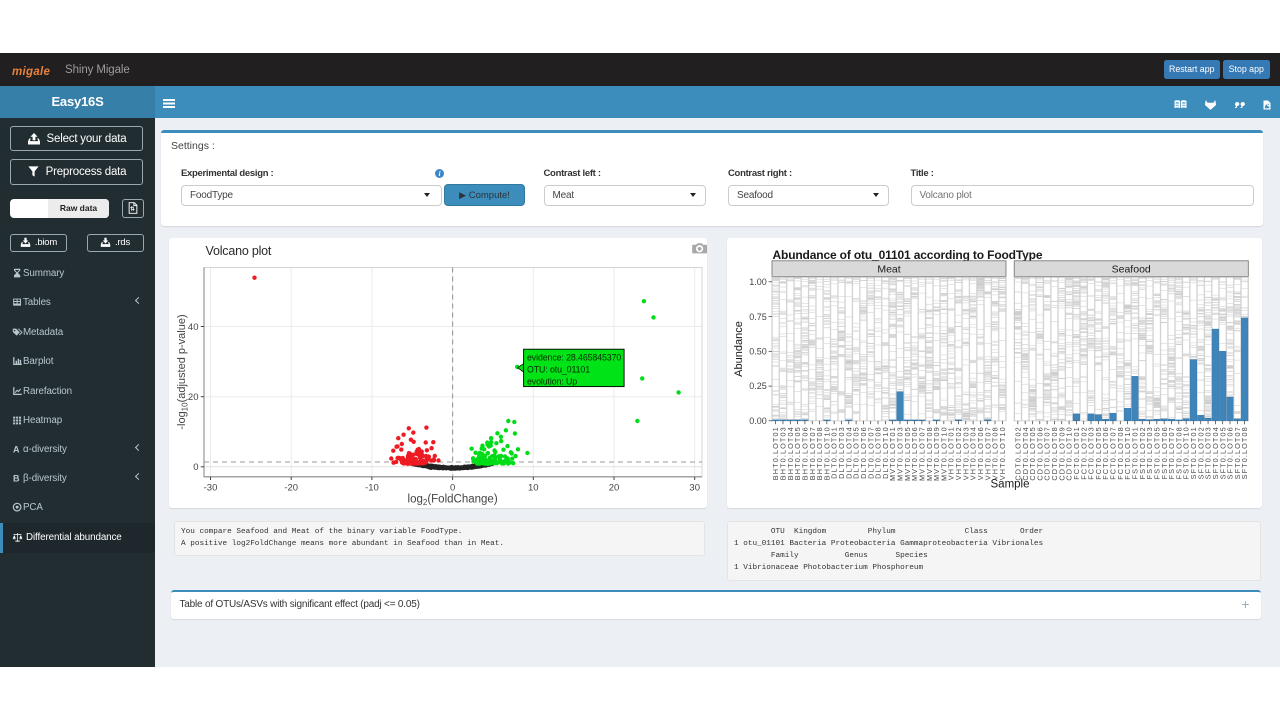  Describe the element at coordinates (863, 452) in the screenshot. I see `svg-text: DLT0.LOT06` at that location.